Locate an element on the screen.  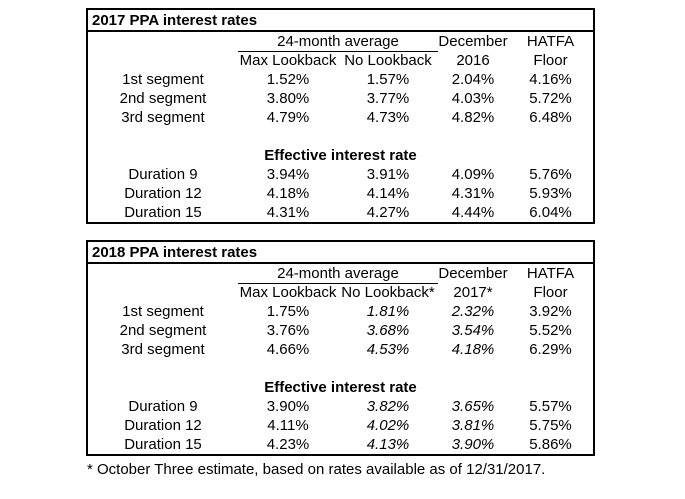
group-header-24-month-average: 24-month average is located at coordinates (338, 274).